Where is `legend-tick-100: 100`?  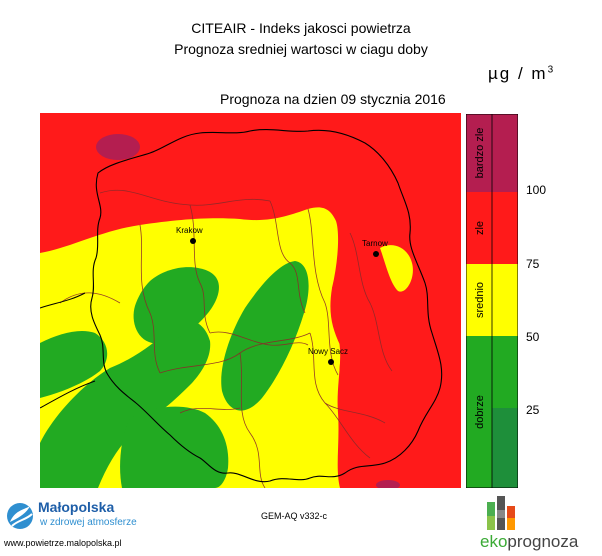 legend-tick-100: 100 is located at coordinates (536, 190).